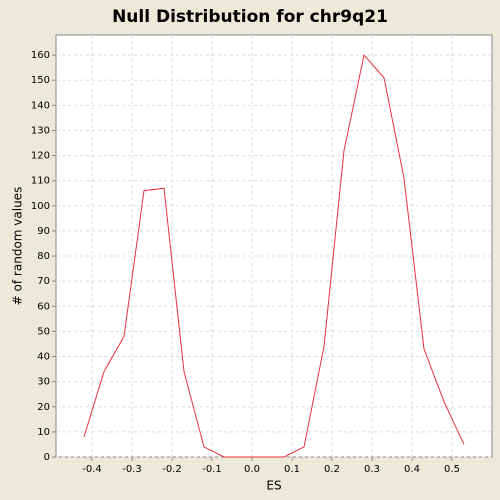  What do you see at coordinates (40, 181) in the screenshot?
I see `y-tick-label: 110` at bounding box center [40, 181].